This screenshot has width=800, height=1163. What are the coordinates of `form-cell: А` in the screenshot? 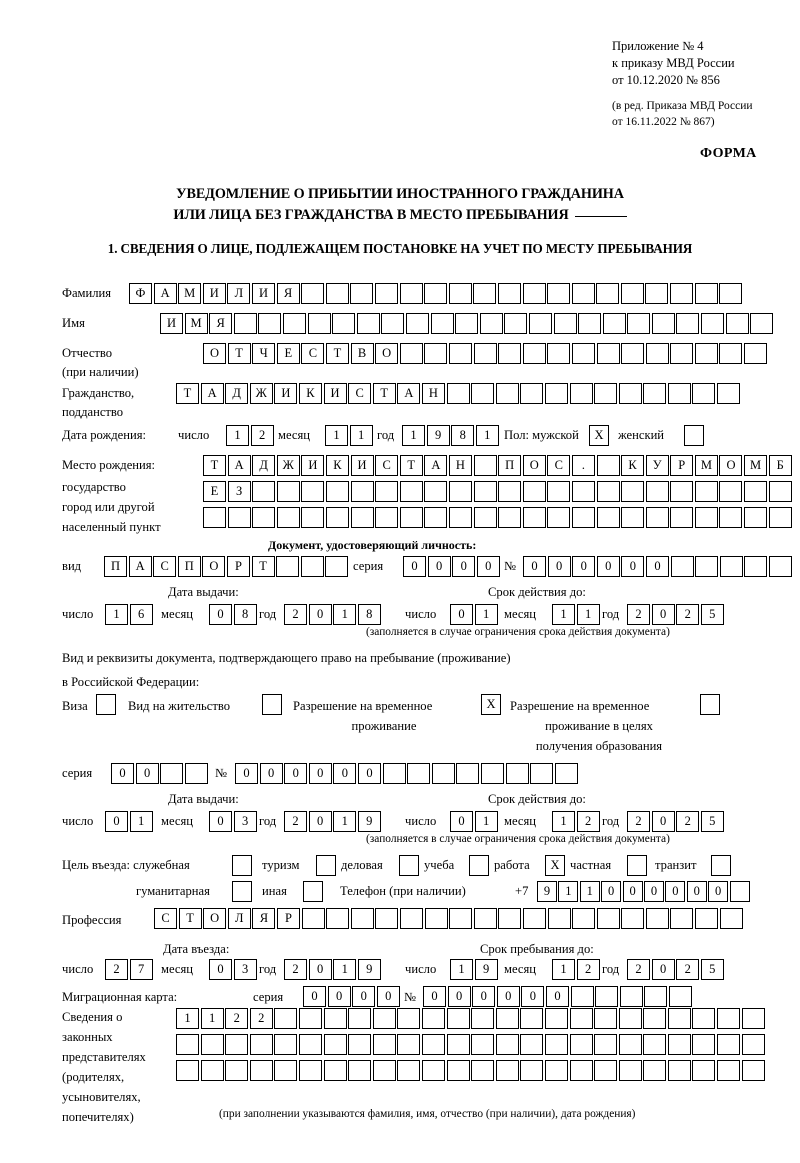 It's located at (212, 393).